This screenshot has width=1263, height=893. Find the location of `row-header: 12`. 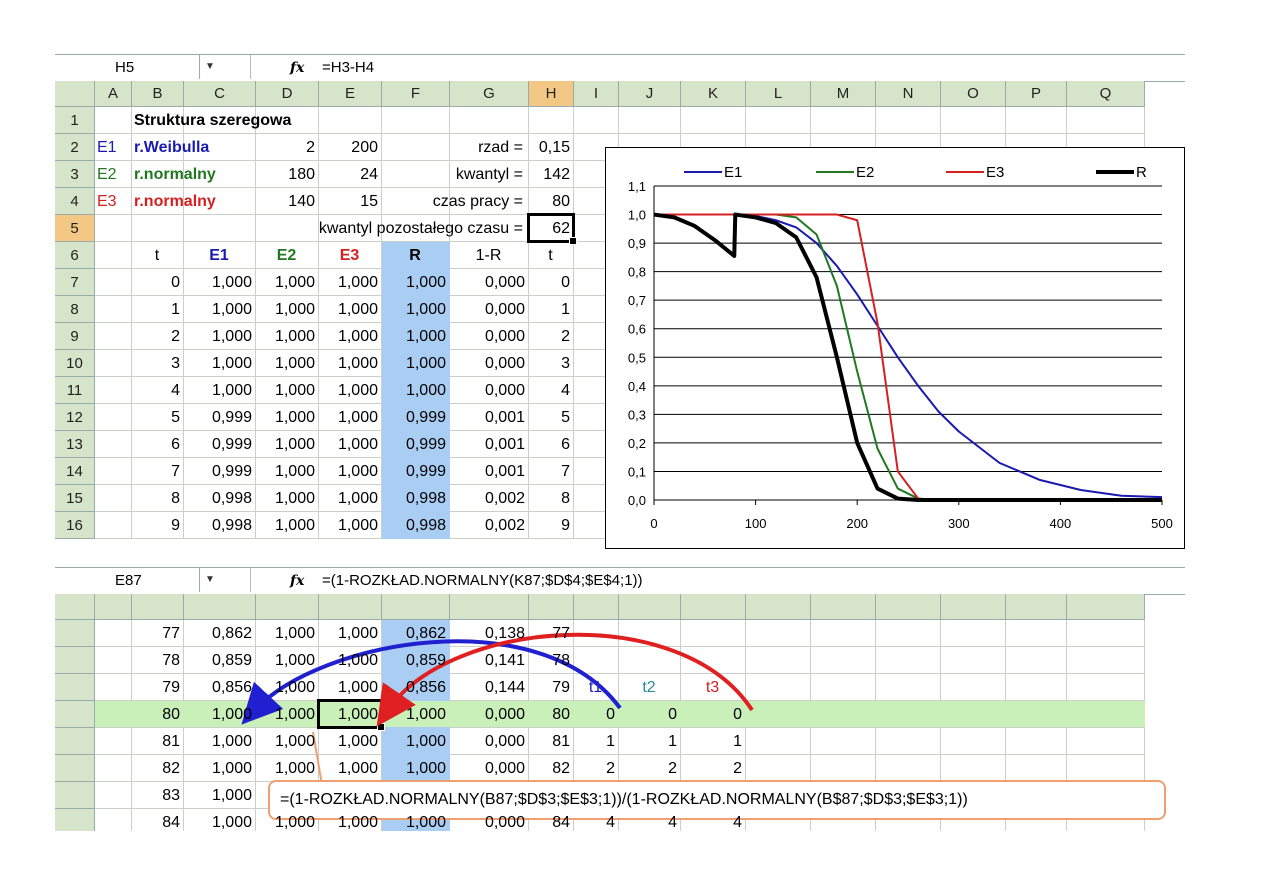

row-header: 12 is located at coordinates (75, 417).